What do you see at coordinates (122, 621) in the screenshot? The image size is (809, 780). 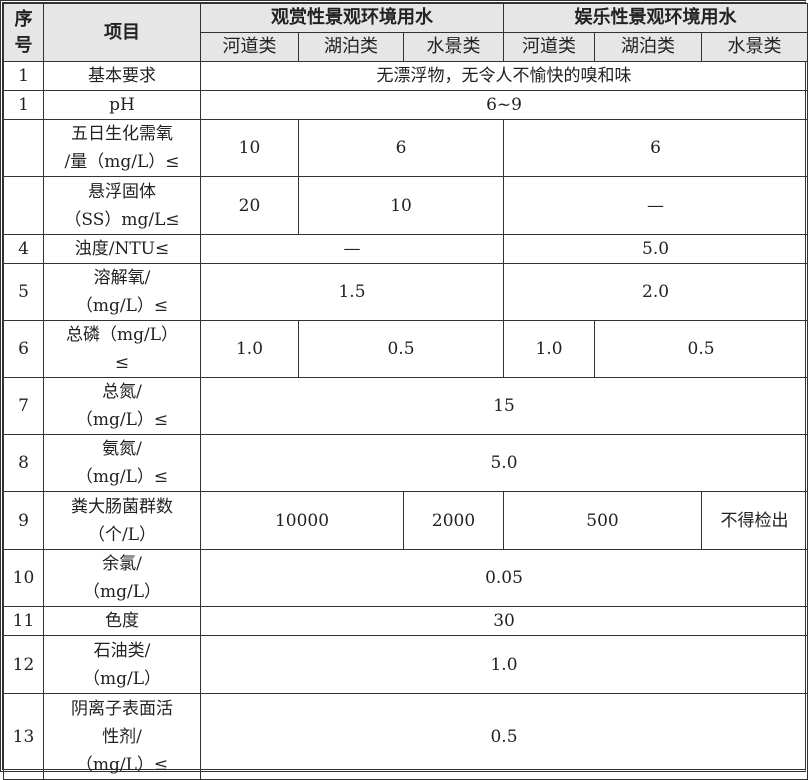 I see `row-item: 色度` at bounding box center [122, 621].